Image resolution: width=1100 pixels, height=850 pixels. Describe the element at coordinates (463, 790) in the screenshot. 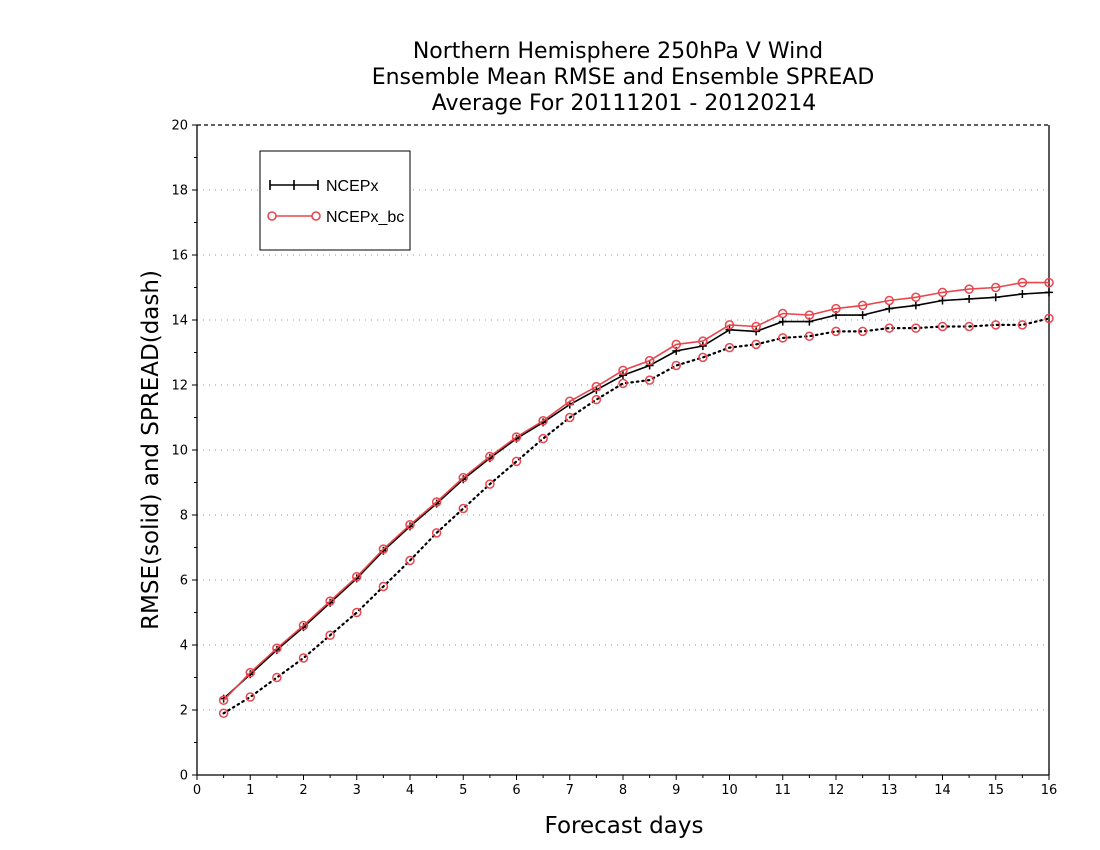

I see `x-tick-label-5: 5` at that location.